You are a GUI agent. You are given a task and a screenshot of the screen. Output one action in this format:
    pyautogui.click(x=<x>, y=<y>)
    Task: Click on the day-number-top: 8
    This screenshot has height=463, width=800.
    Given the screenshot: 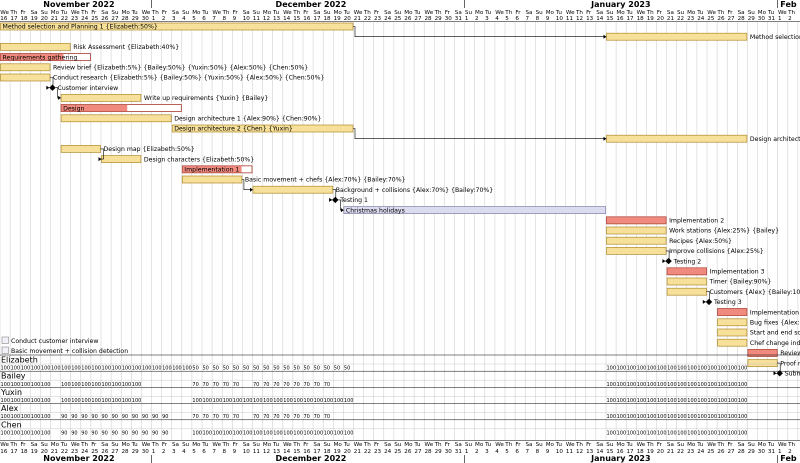 What is the action you would take?
    pyautogui.click(x=225, y=19)
    